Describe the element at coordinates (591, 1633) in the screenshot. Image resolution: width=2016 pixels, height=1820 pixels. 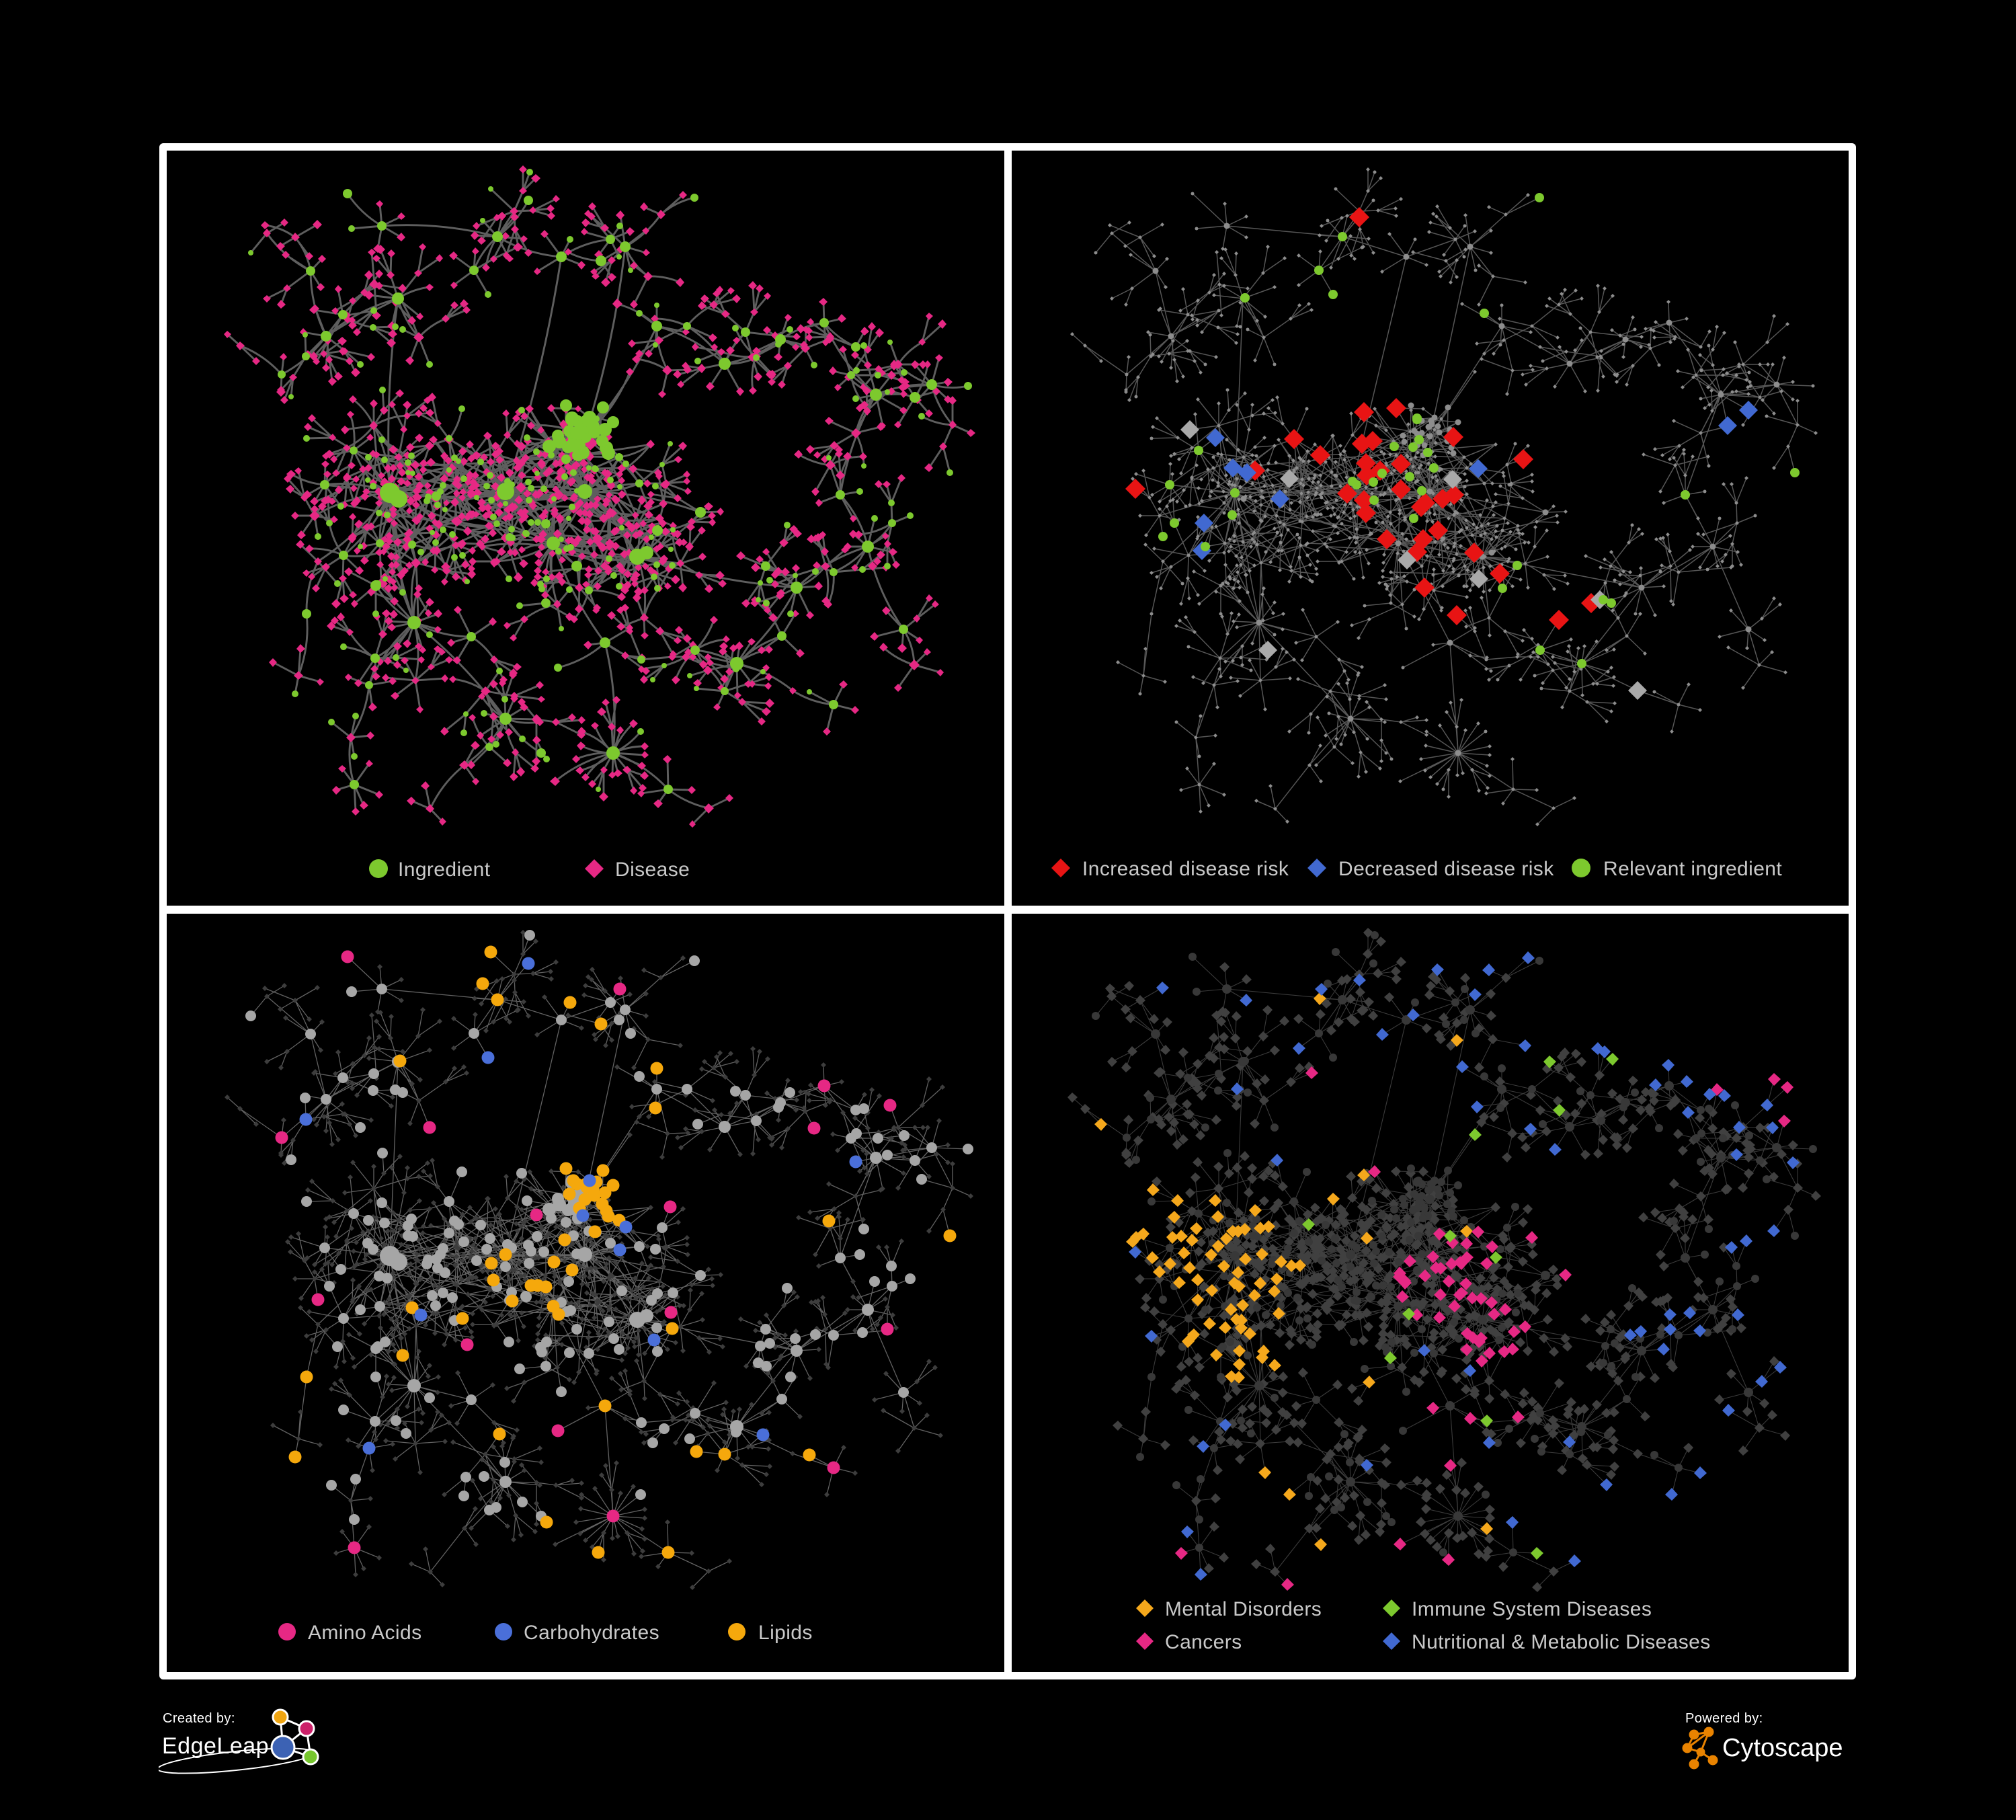
I see `svg-text: Carbohydrates` at that location.